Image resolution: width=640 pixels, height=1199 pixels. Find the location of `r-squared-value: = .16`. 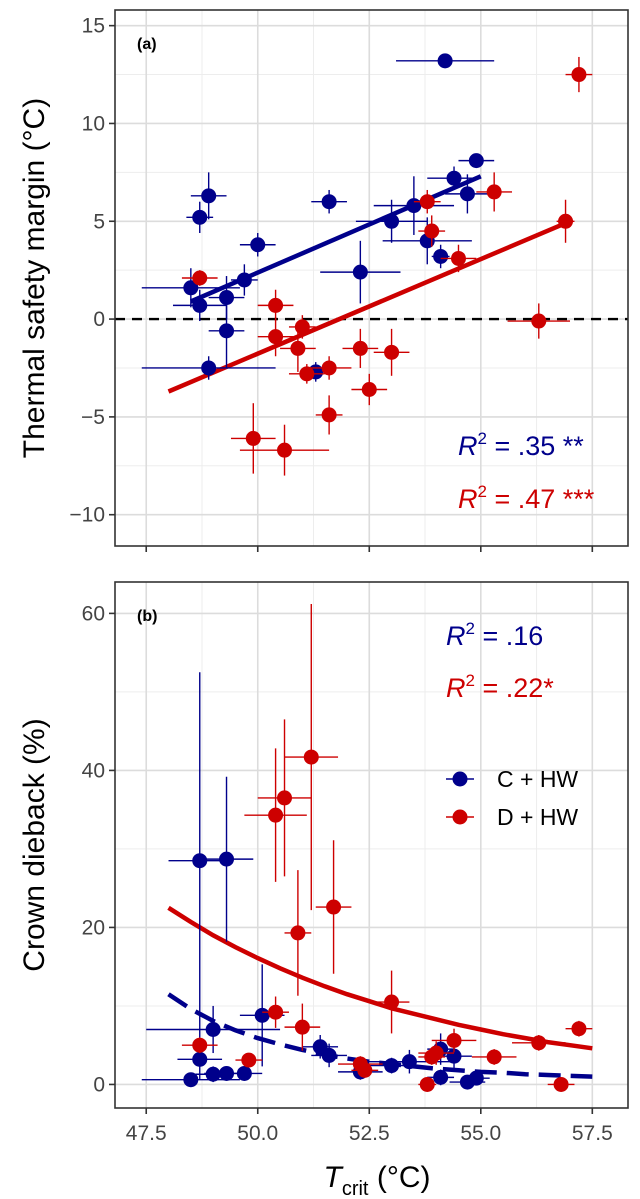

r-squared-value: = .16 is located at coordinates (509, 636).